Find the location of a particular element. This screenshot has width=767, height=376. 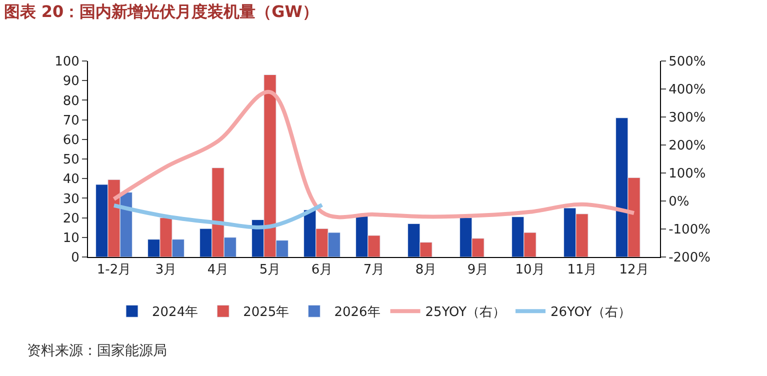

y2-tick-label: 200% is located at coordinates (687, 146).